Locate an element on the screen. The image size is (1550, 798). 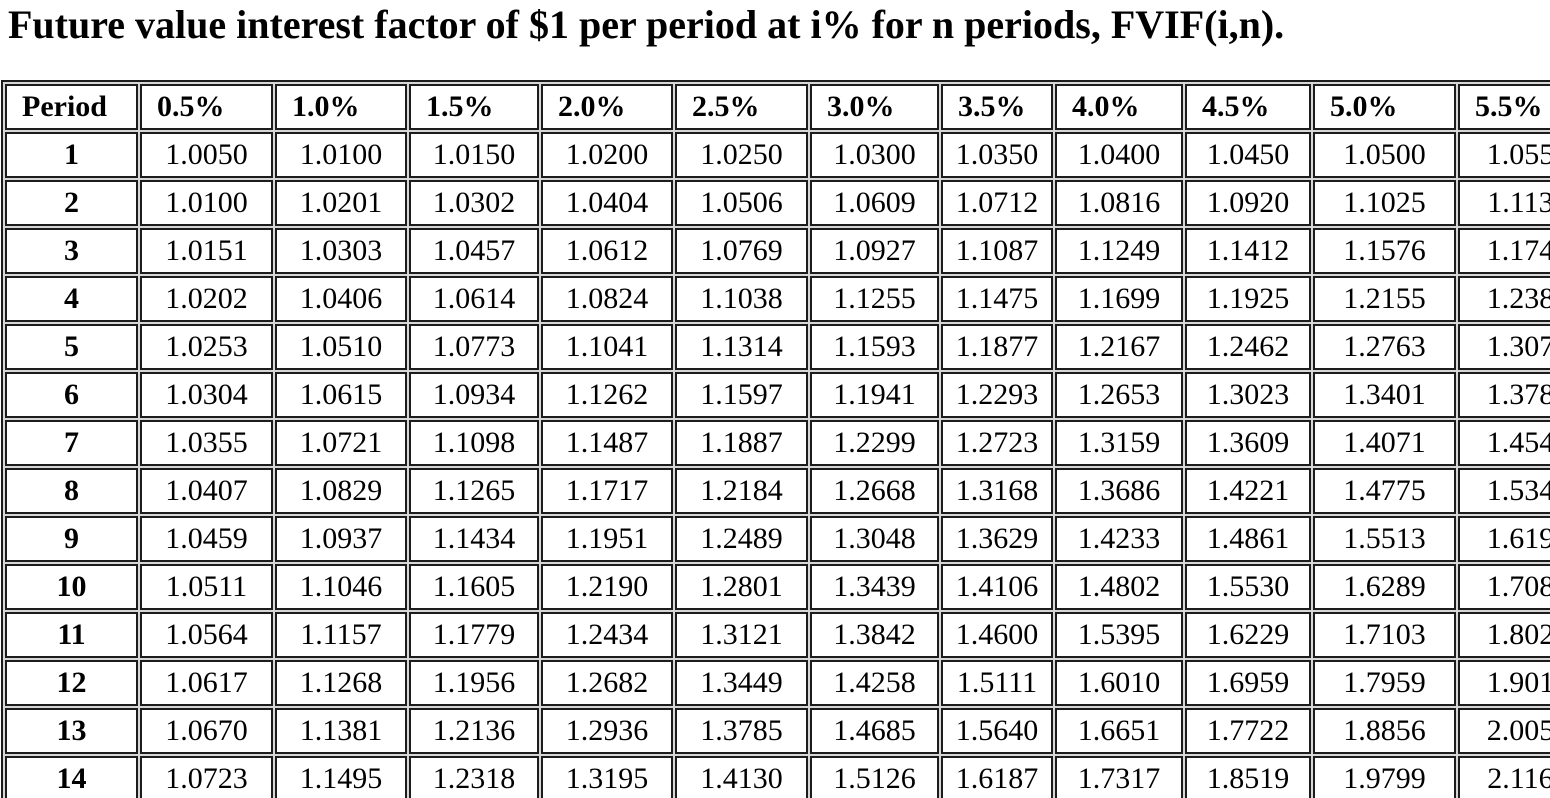
fvif-value-cell: 1.1941 is located at coordinates (874, 395).